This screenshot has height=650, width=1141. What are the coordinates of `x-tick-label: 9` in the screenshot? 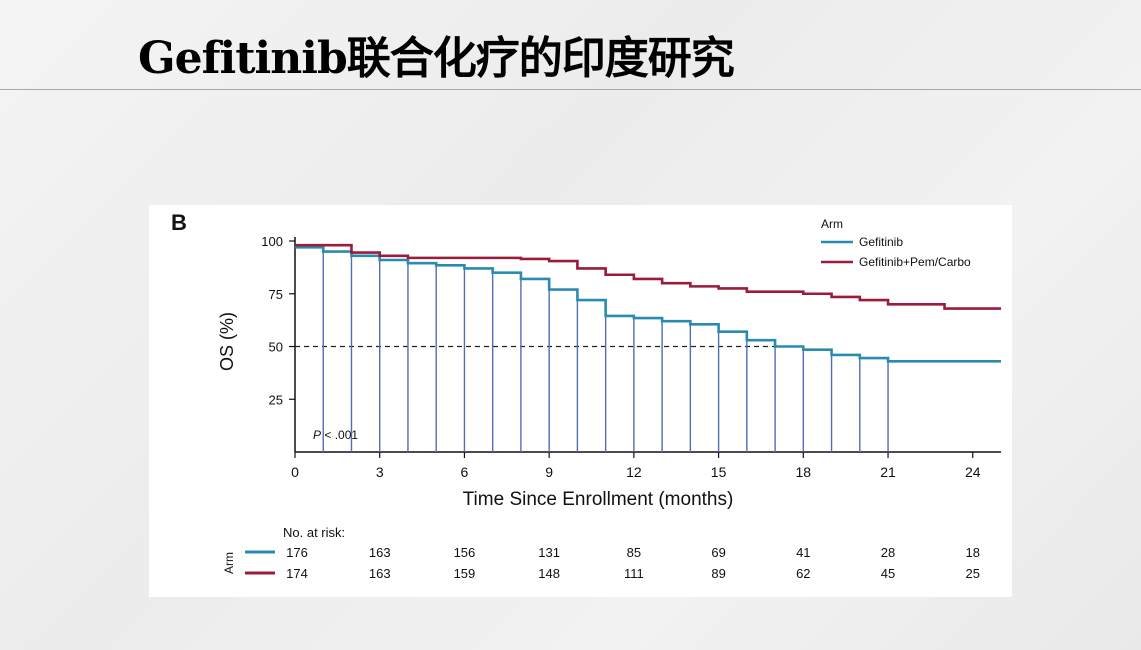 It's located at (549, 472).